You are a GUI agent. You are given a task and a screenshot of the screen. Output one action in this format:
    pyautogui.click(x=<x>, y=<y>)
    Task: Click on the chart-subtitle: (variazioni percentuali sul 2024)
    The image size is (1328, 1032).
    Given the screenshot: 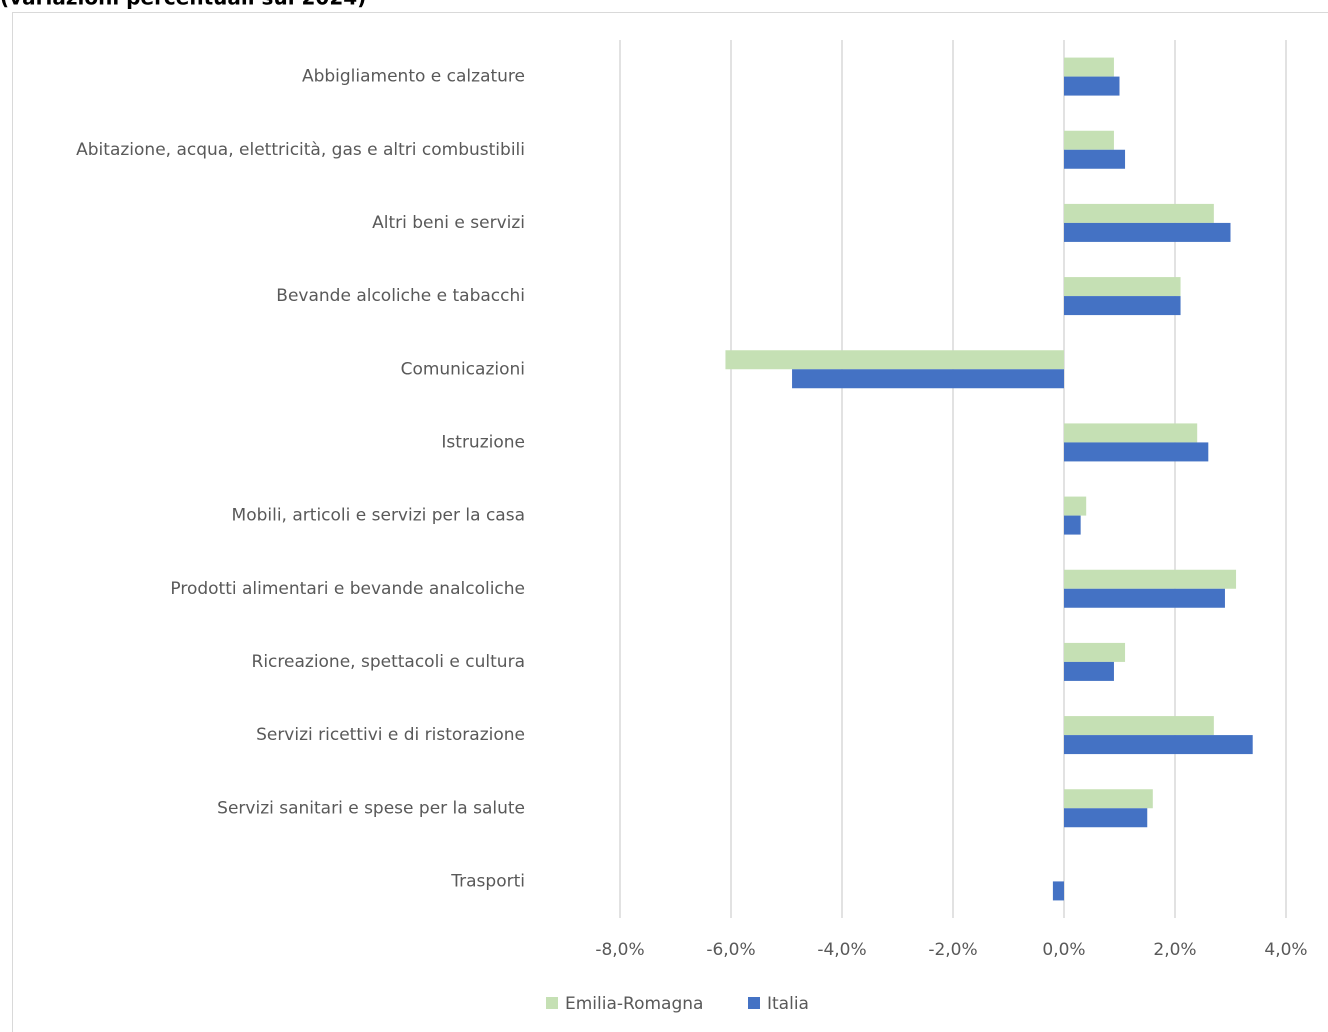 What is the action you would take?
    pyautogui.click(x=183, y=5)
    